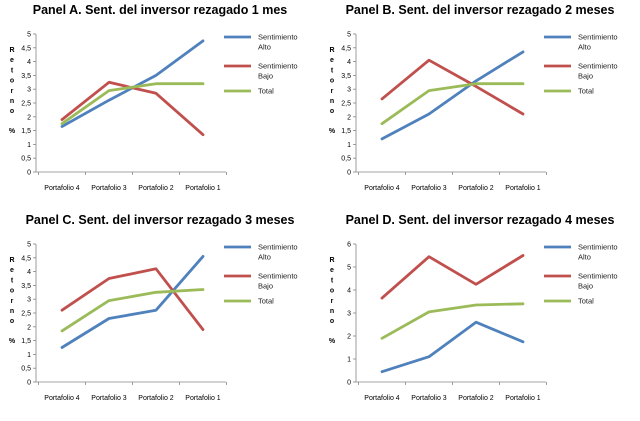 The image size is (640, 421). I want to click on panel-c-series-alto-line, so click(132, 302).